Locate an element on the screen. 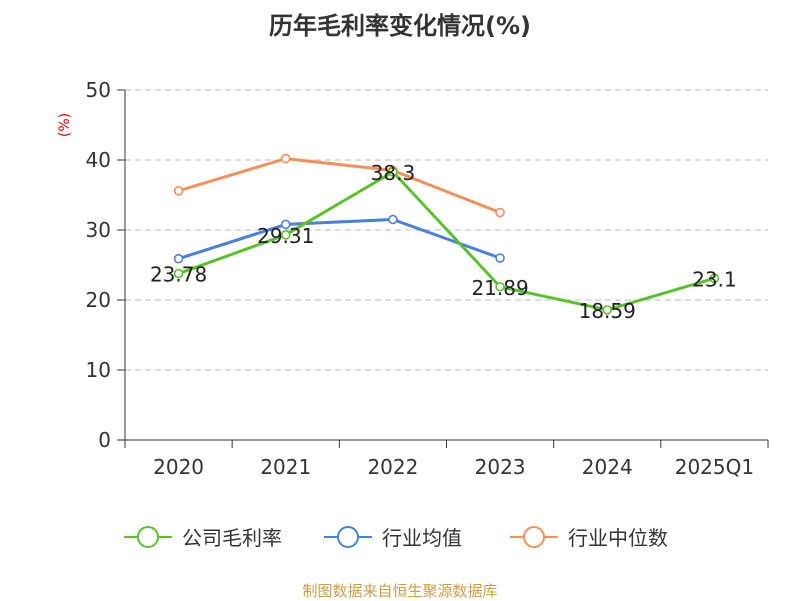 This screenshot has width=800, height=601. y-axis-unit-label: (%) is located at coordinates (65, 125).